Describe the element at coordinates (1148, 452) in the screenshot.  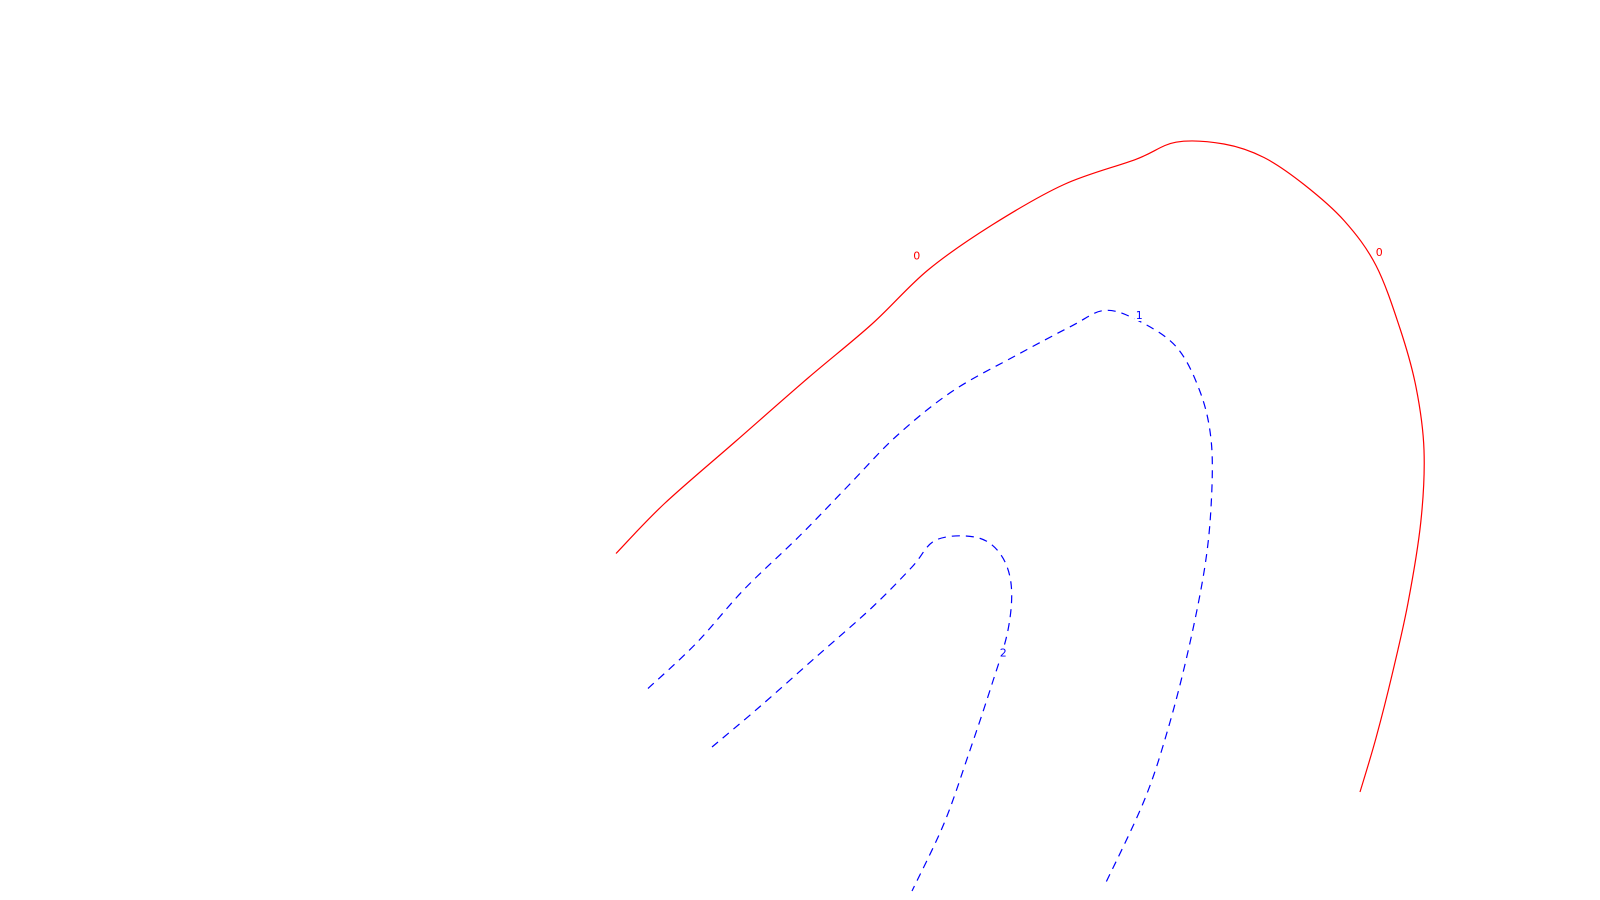
I see `contour-labels: 0 0 1 2` at that location.